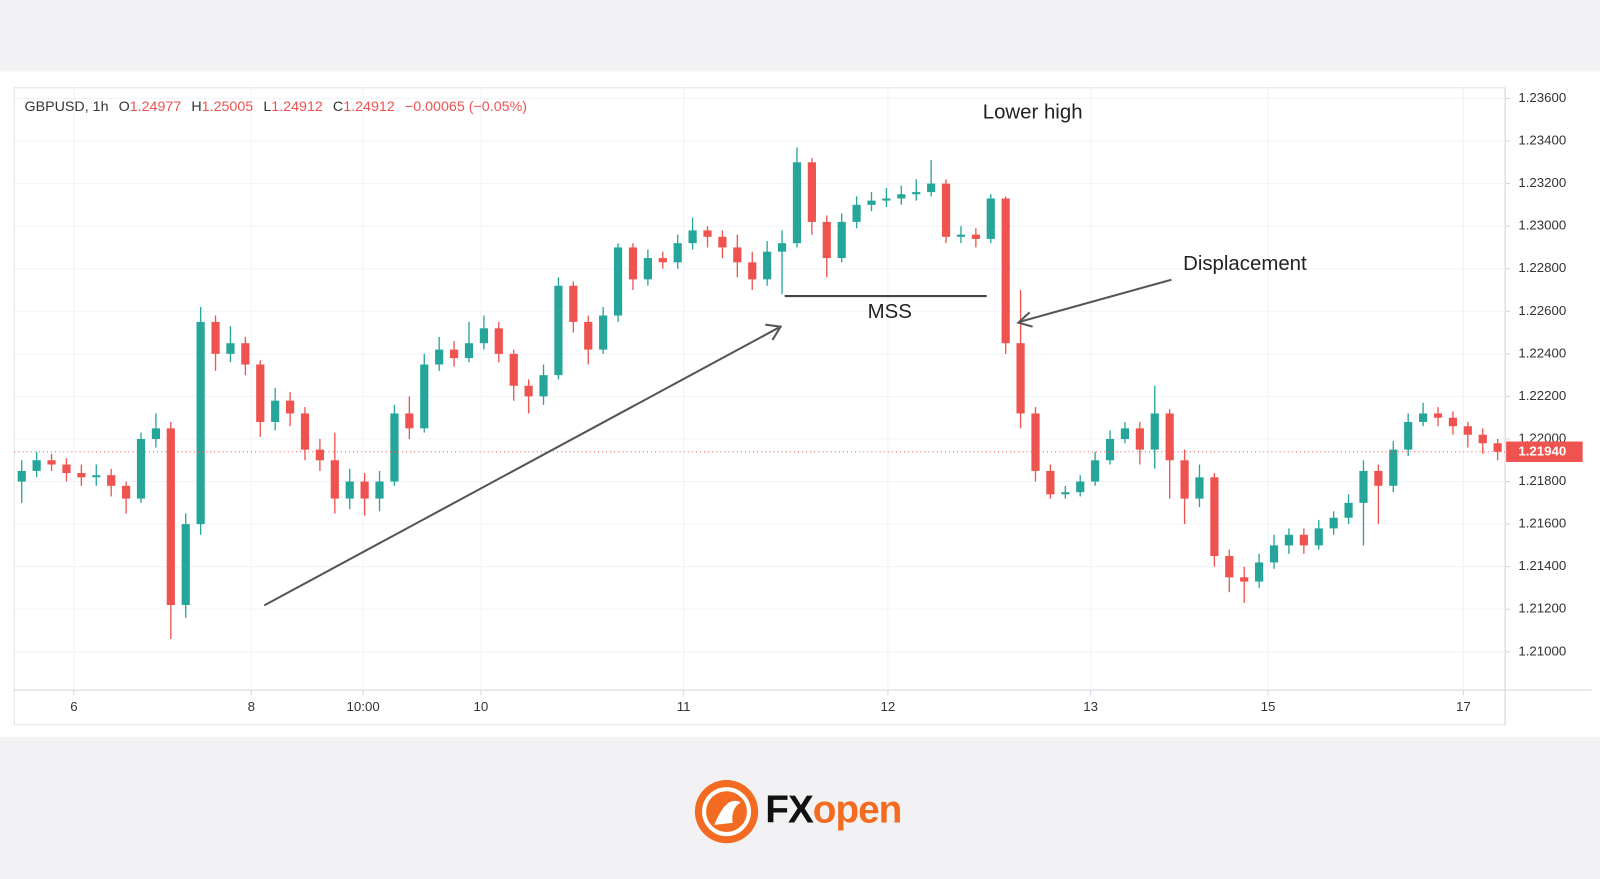  Describe the element at coordinates (1542, 140) in the screenshot. I see `y-tick-label: 1.23400` at that location.